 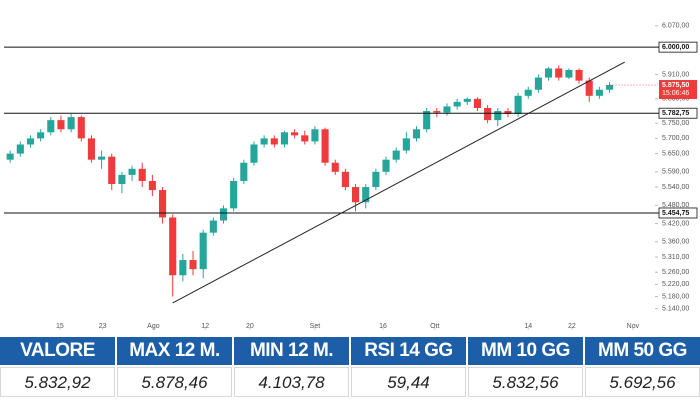 What do you see at coordinates (675, 205) in the screenshot?
I see `y-tick-label: 5.480,00` at bounding box center [675, 205].